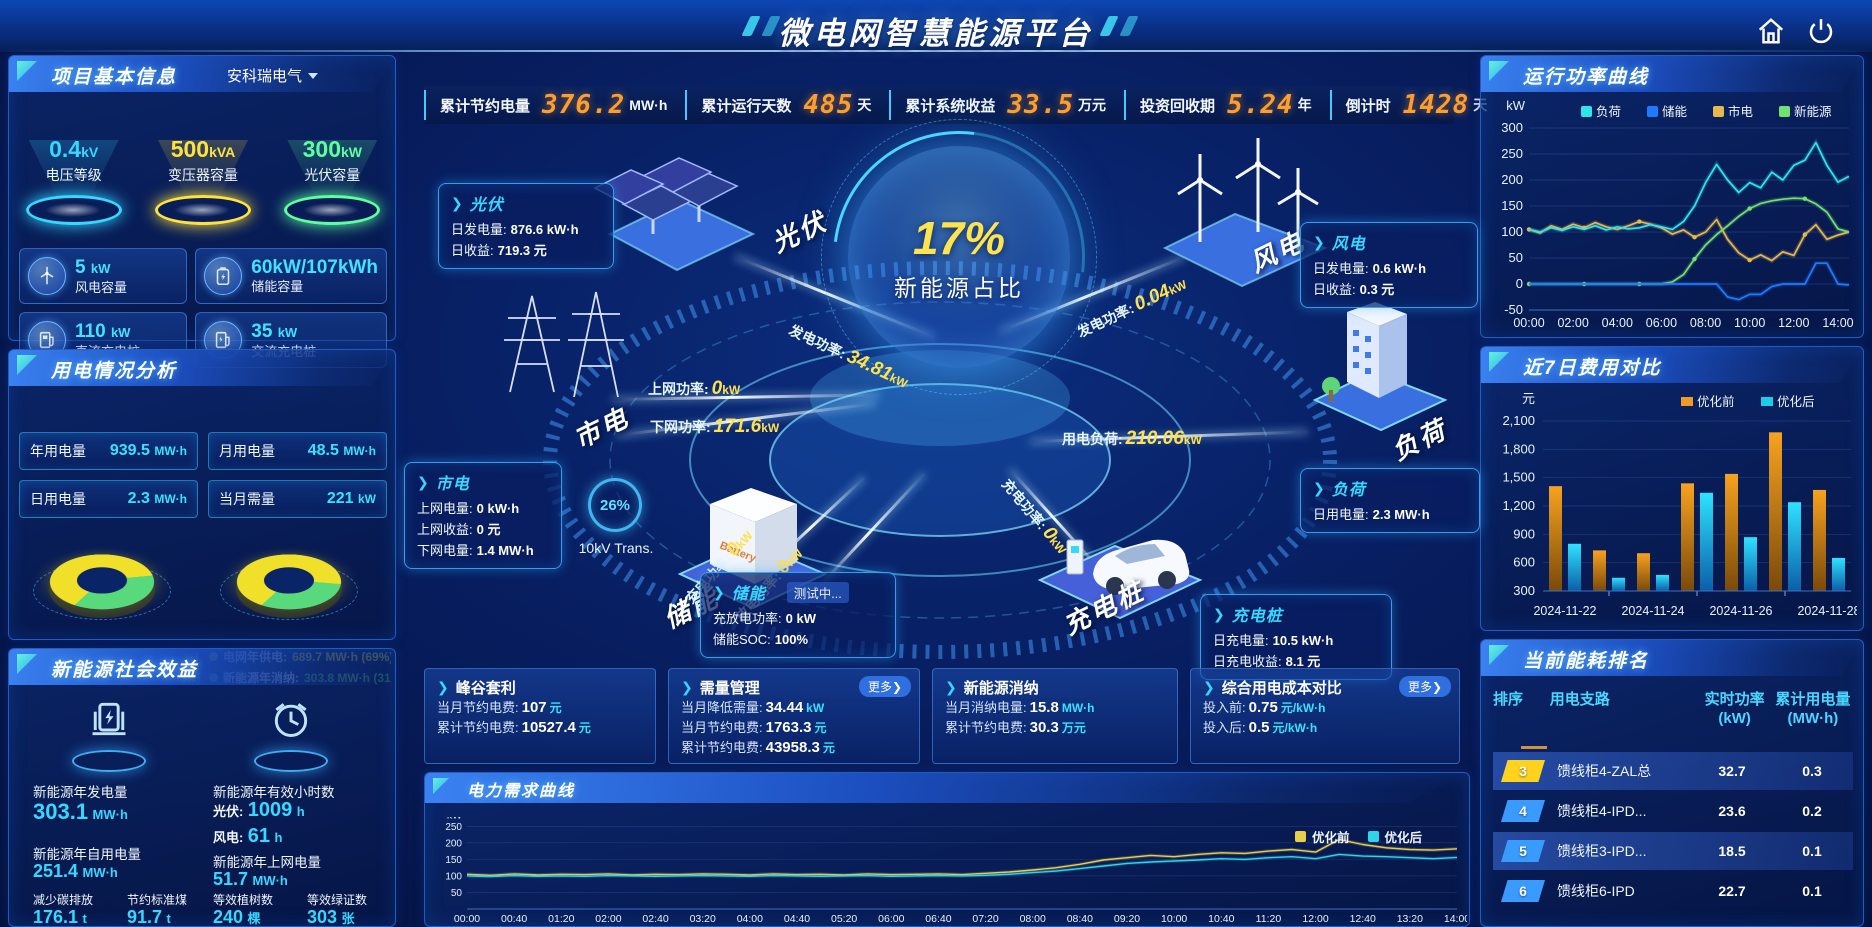  Describe the element at coordinates (891, 919) in the screenshot. I see `svg-text: 06:00` at that location.